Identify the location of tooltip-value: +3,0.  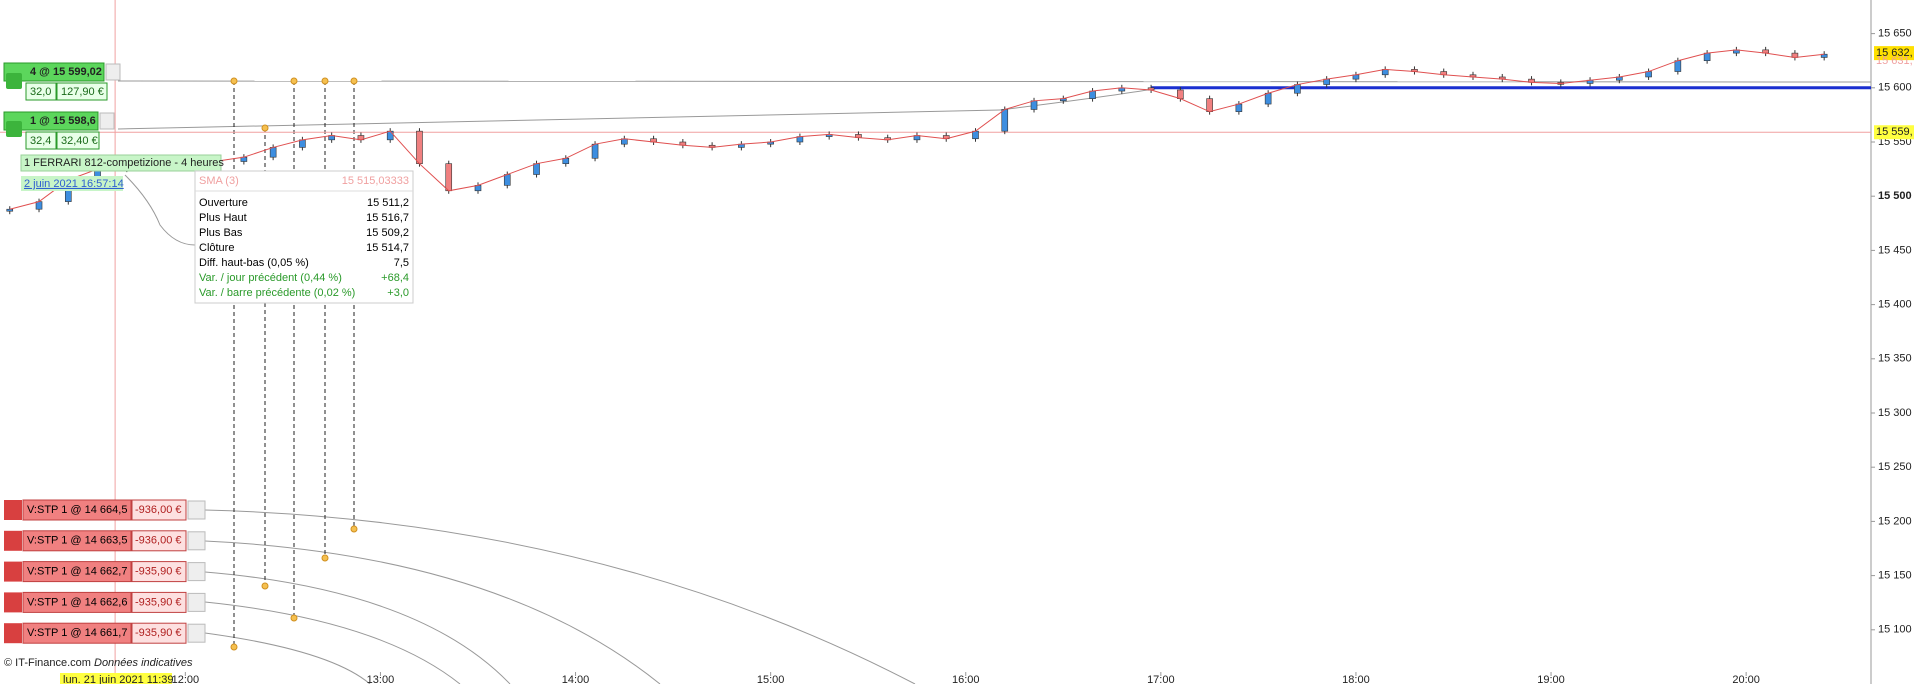
(398, 293).